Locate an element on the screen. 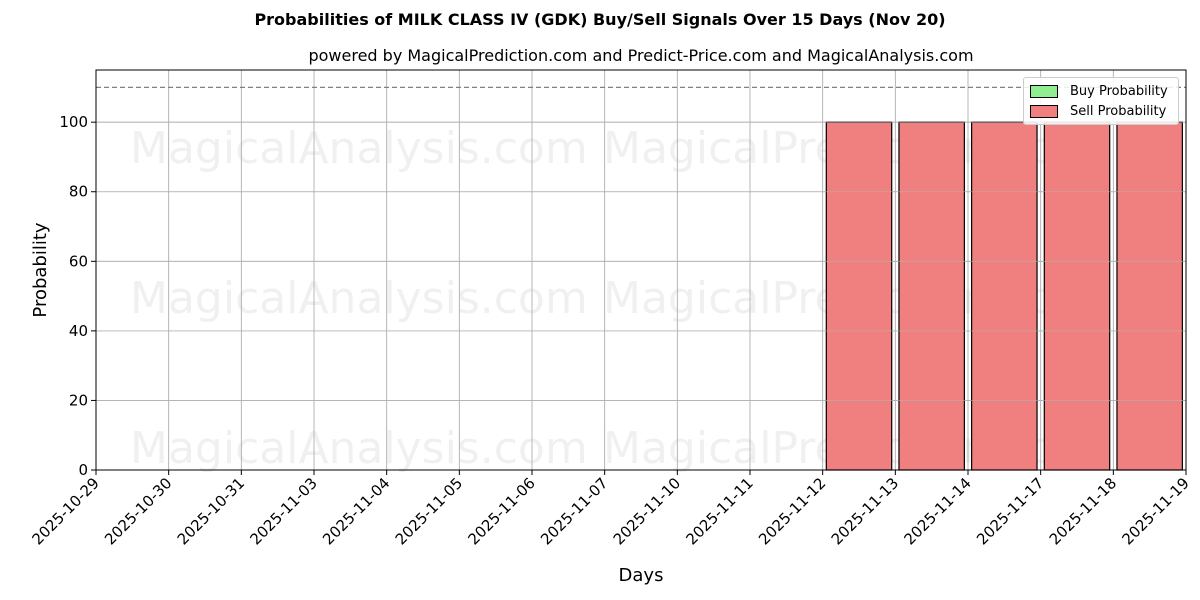  buy-swatch-icon is located at coordinates (1044, 91).